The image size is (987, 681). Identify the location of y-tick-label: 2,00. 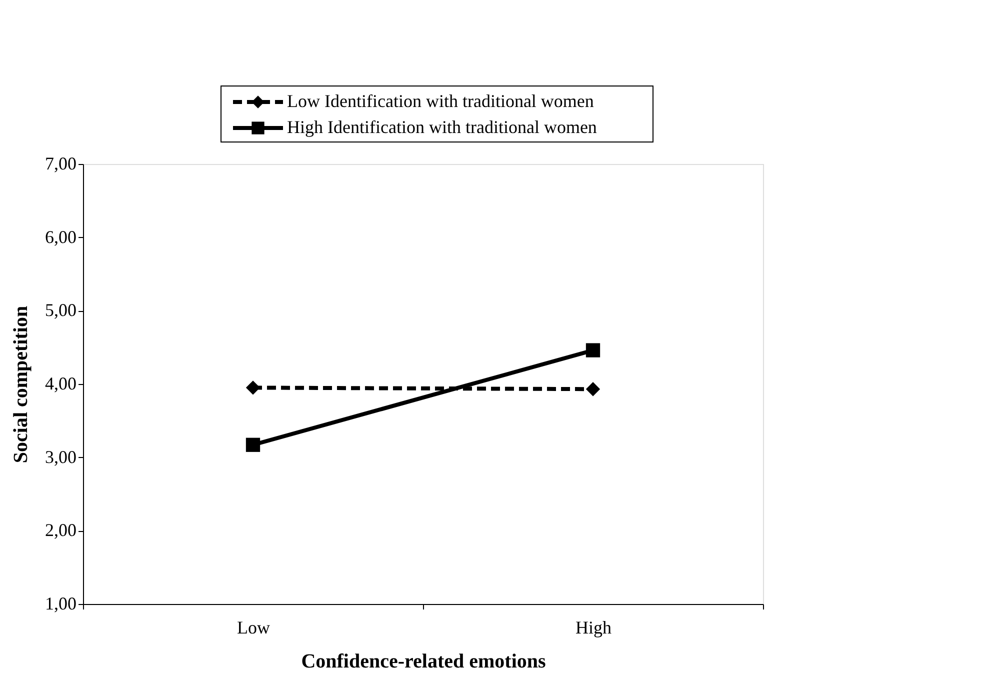
(60, 530).